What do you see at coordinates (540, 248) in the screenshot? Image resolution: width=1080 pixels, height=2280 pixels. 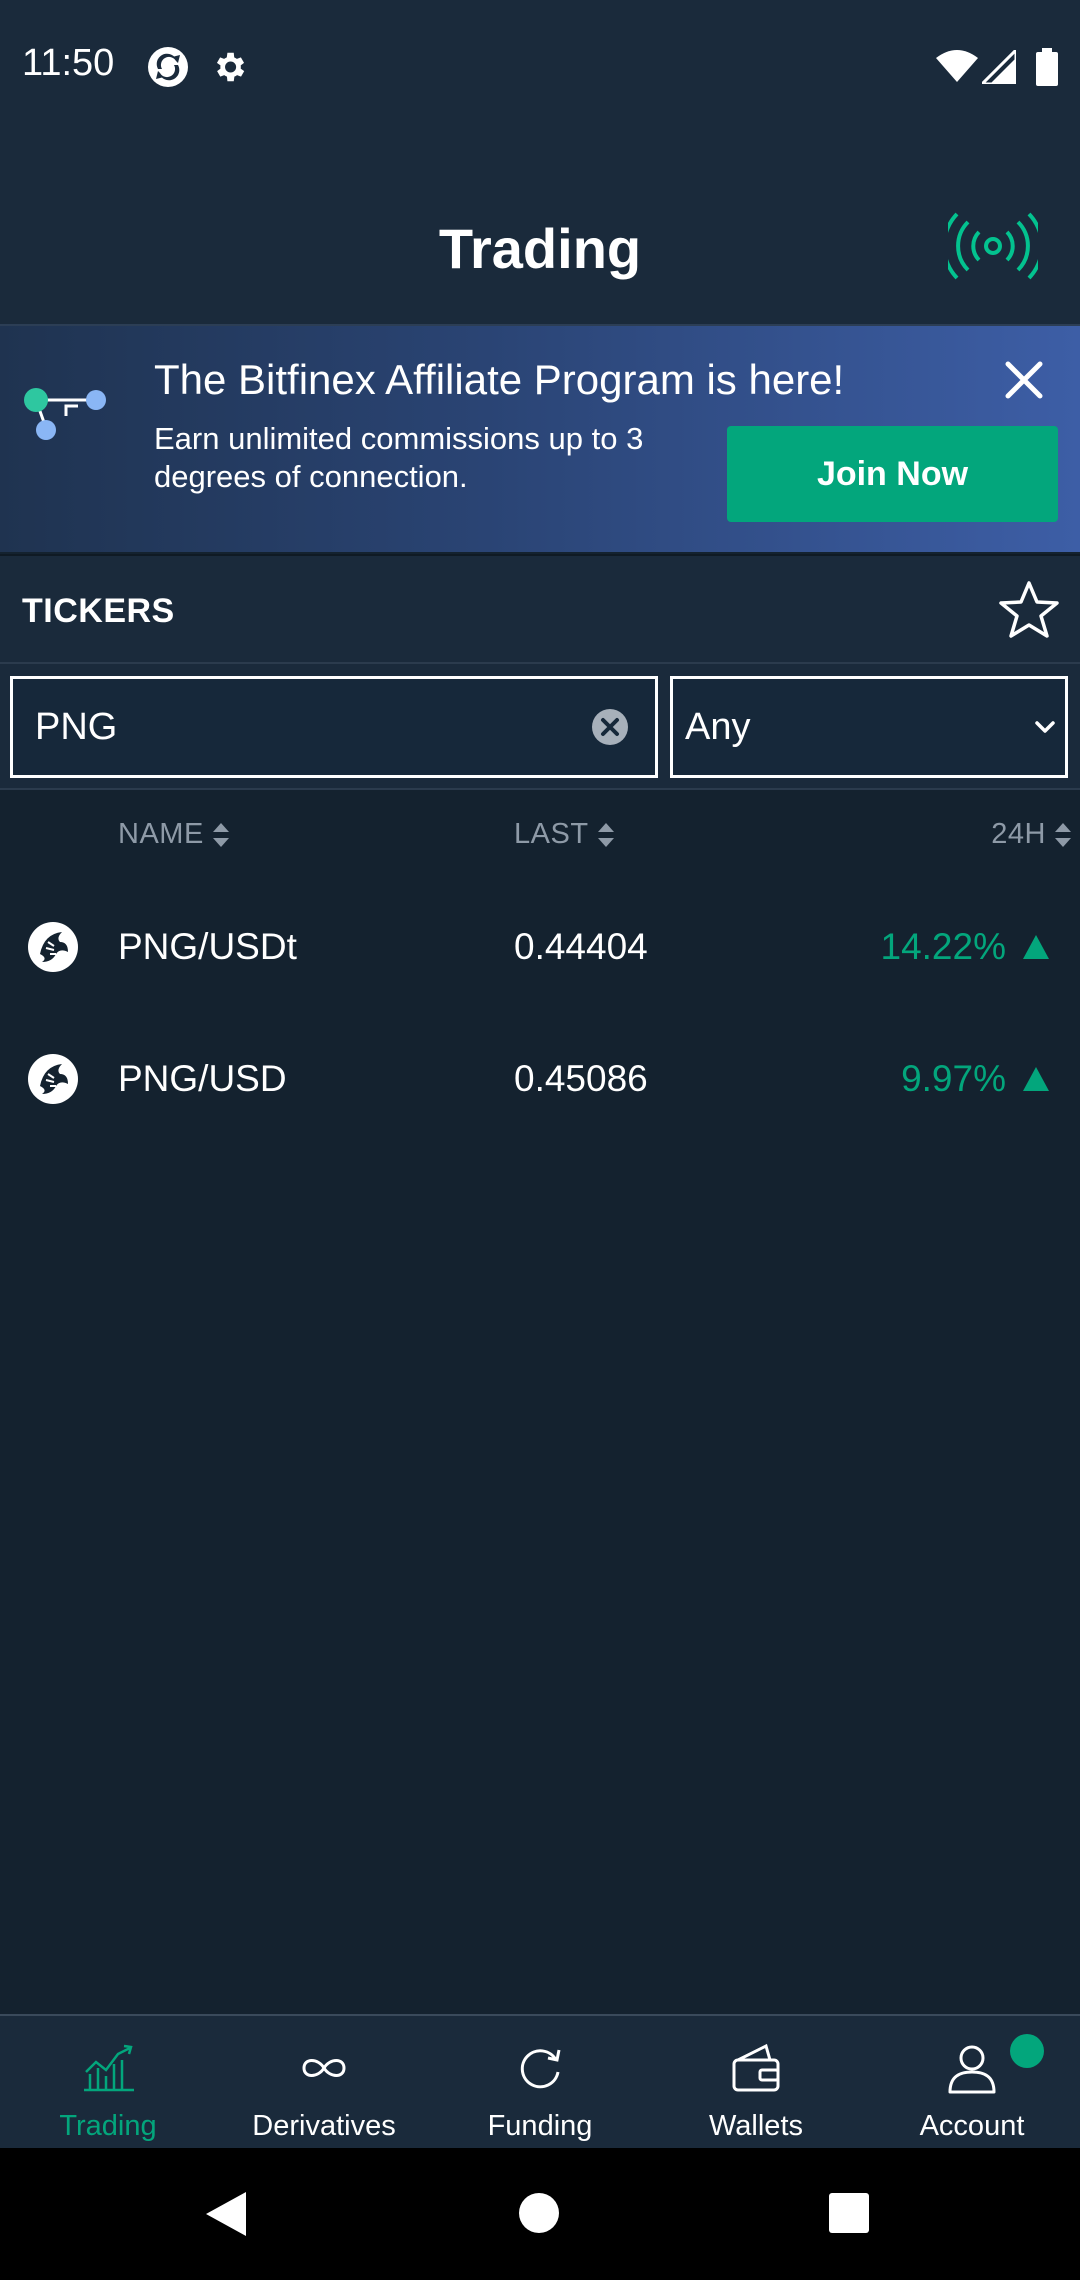 I see `page-title: Trading` at bounding box center [540, 248].